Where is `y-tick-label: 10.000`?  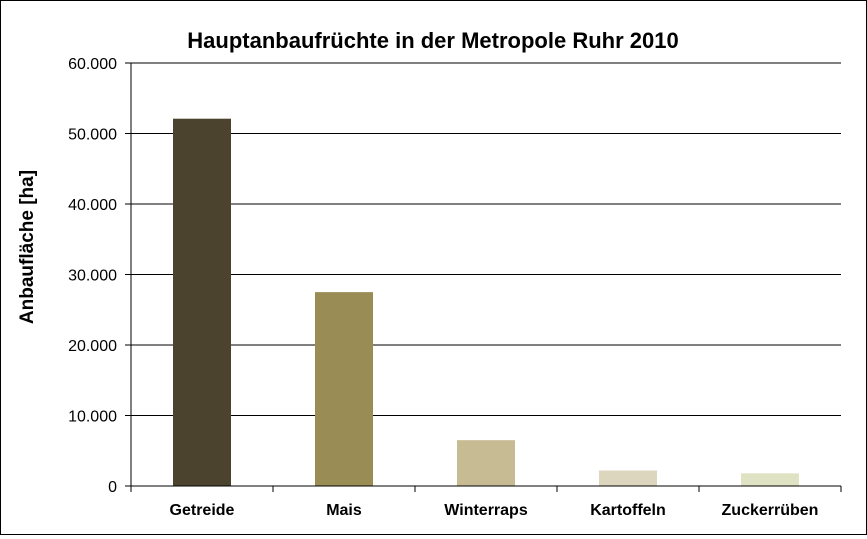
y-tick-label: 10.000 is located at coordinates (92, 417).